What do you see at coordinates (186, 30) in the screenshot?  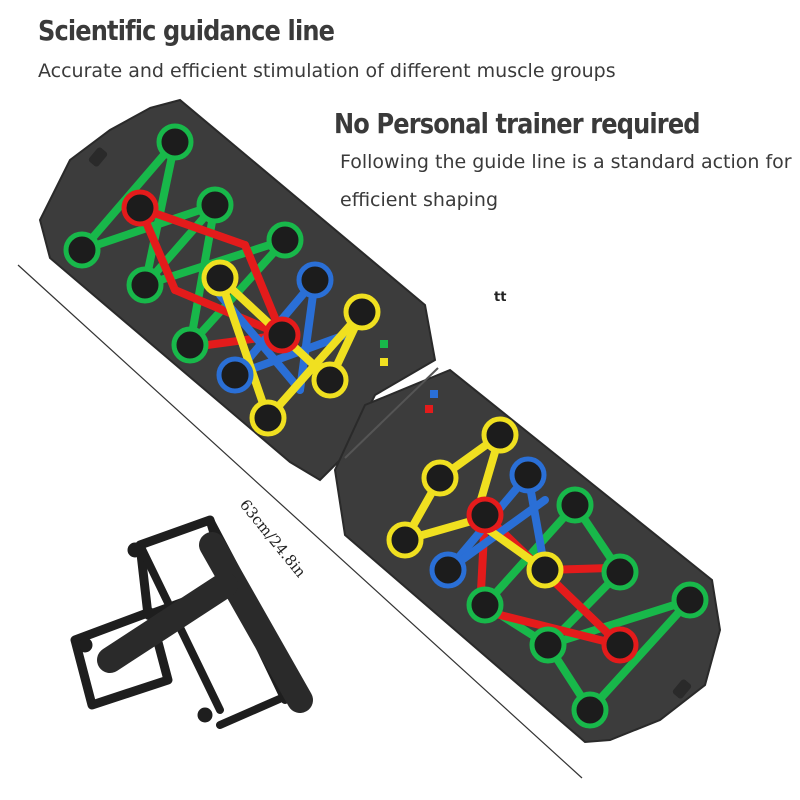 I see `headline-guidance: Scientific guidance line` at bounding box center [186, 30].